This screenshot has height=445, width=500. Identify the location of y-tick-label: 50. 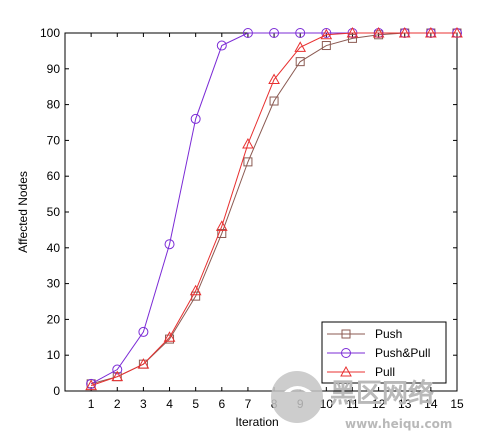
(54, 212).